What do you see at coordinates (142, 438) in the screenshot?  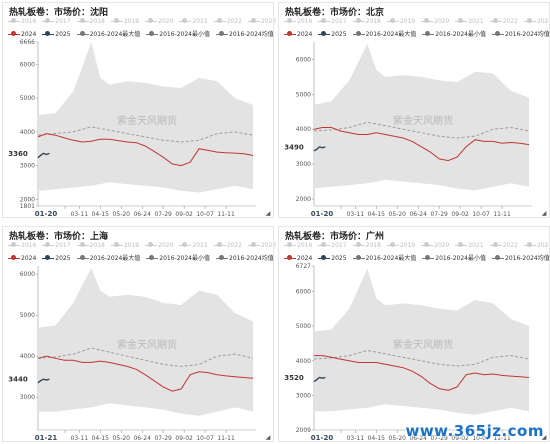 I see `x-tick-label: 06-24` at bounding box center [142, 438].